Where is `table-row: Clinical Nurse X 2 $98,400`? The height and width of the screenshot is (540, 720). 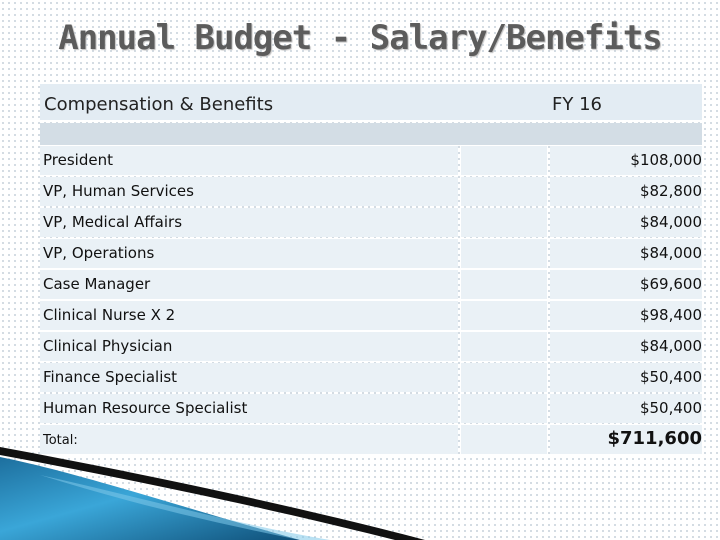
table-row: Clinical Nurse X 2 $98,400 is located at coordinates (371, 315).